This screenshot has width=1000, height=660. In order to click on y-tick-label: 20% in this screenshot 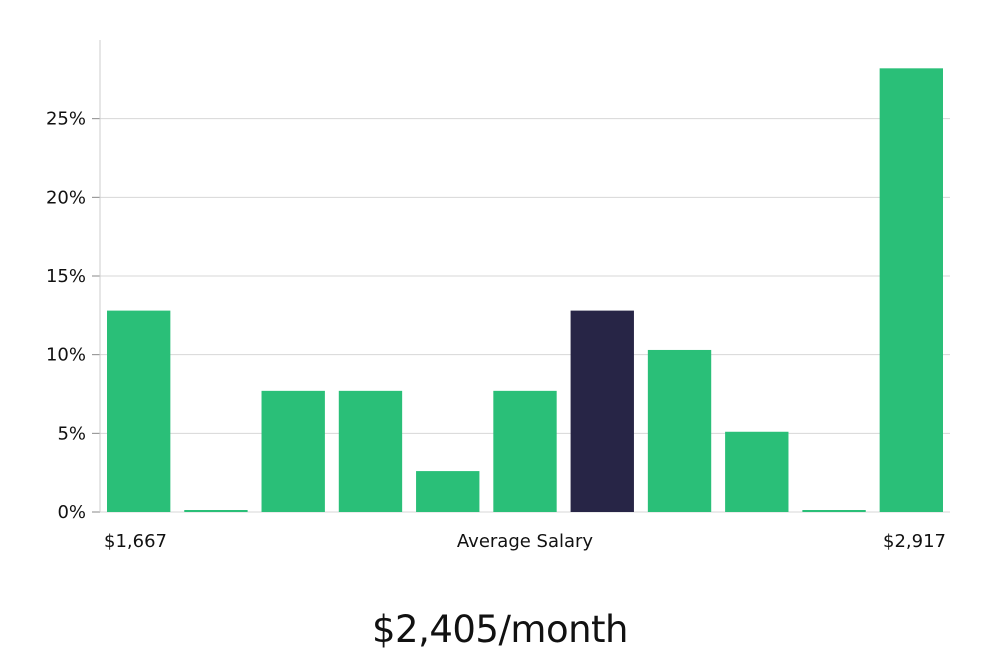, I will do `click(66, 197)`.